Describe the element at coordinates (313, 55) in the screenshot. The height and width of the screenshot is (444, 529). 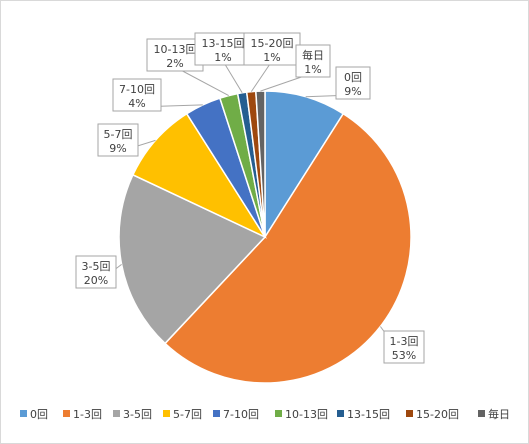
I see `data-label-category-9: 毎日` at that location.